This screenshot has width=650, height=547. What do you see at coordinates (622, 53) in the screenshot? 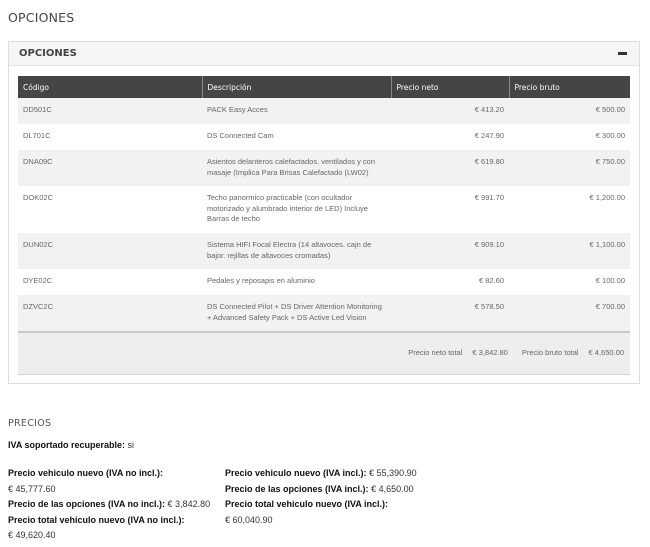
I see `minus-icon` at bounding box center [622, 53].